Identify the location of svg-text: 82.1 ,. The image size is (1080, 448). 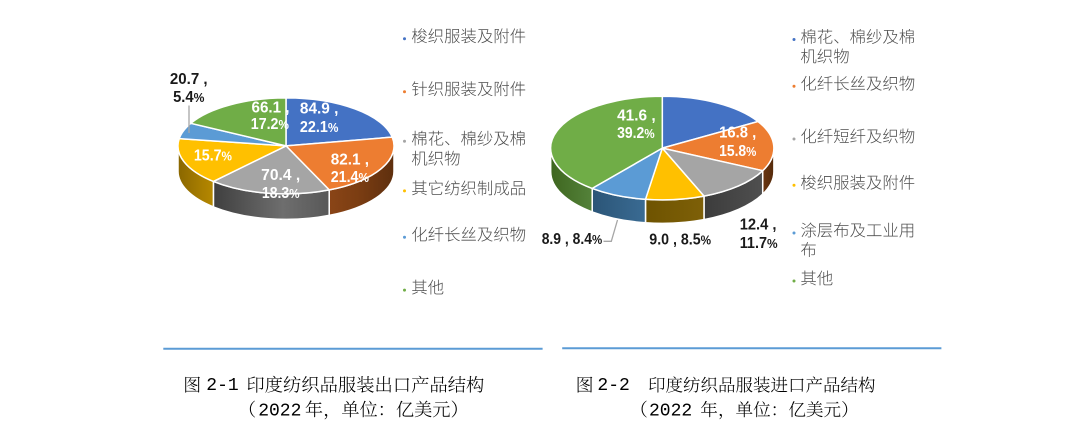
(350, 160).